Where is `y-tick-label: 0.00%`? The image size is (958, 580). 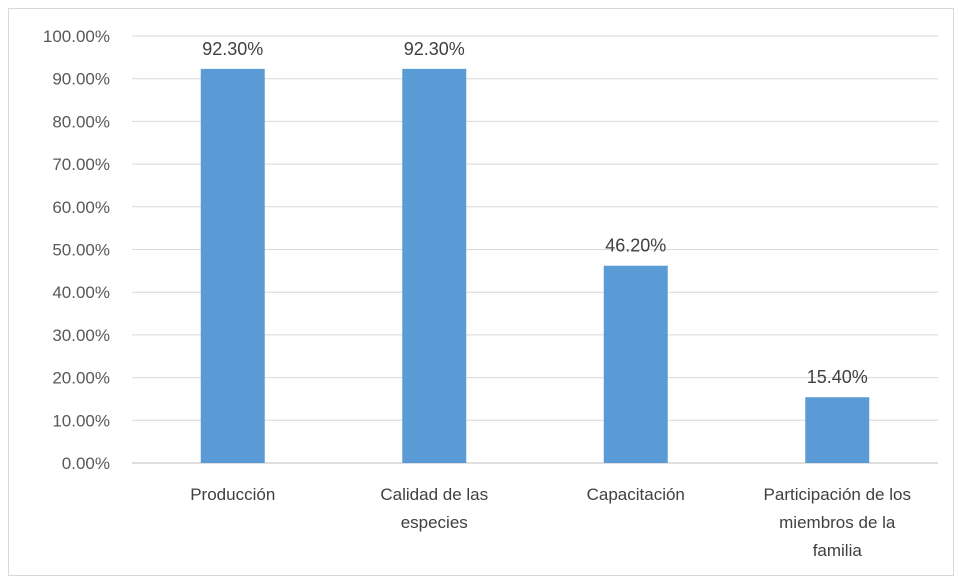
y-tick-label: 0.00% is located at coordinates (86, 463).